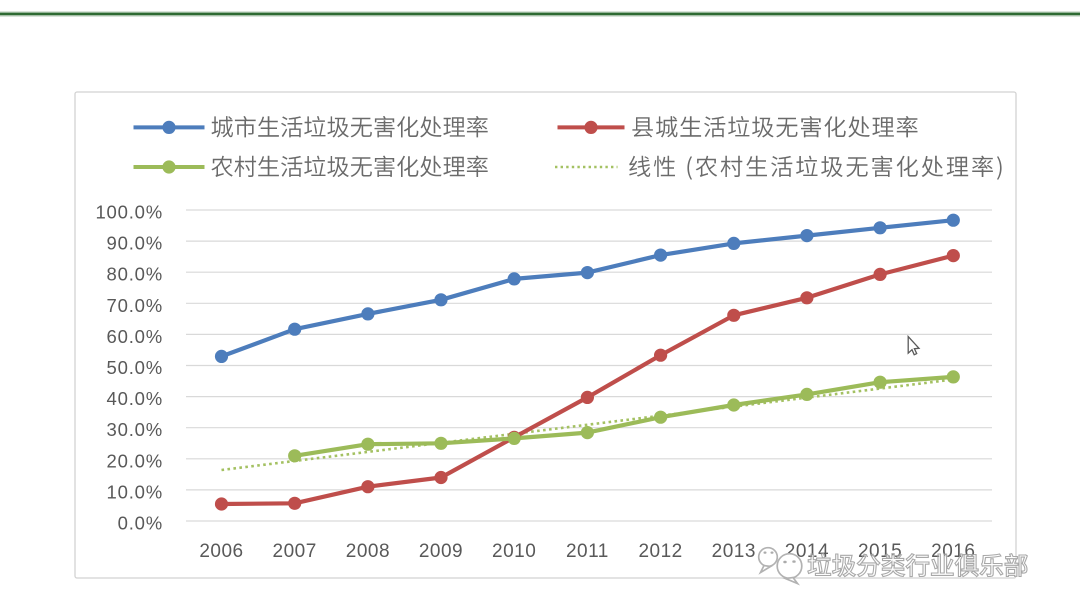 This screenshot has width=1080, height=616. Describe the element at coordinates (880, 551) in the screenshot. I see `svg-text: 2015` at that location.